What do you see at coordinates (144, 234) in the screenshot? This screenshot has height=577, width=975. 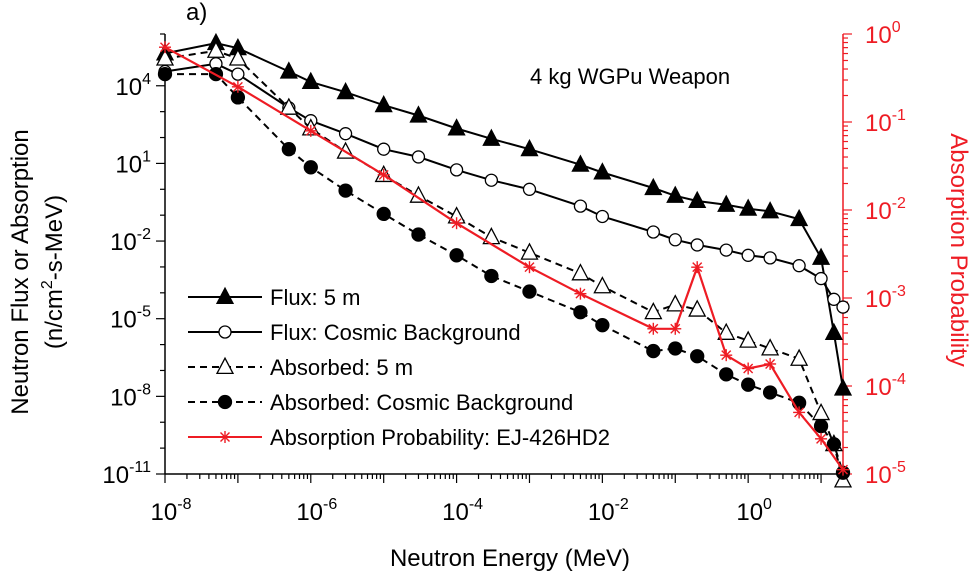 I see `y-tick-label-exp: -2` at bounding box center [144, 234].